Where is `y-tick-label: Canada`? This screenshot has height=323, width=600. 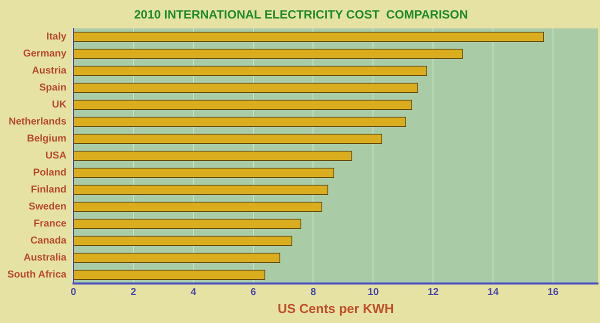 y-tick-label: Canada is located at coordinates (48, 241).